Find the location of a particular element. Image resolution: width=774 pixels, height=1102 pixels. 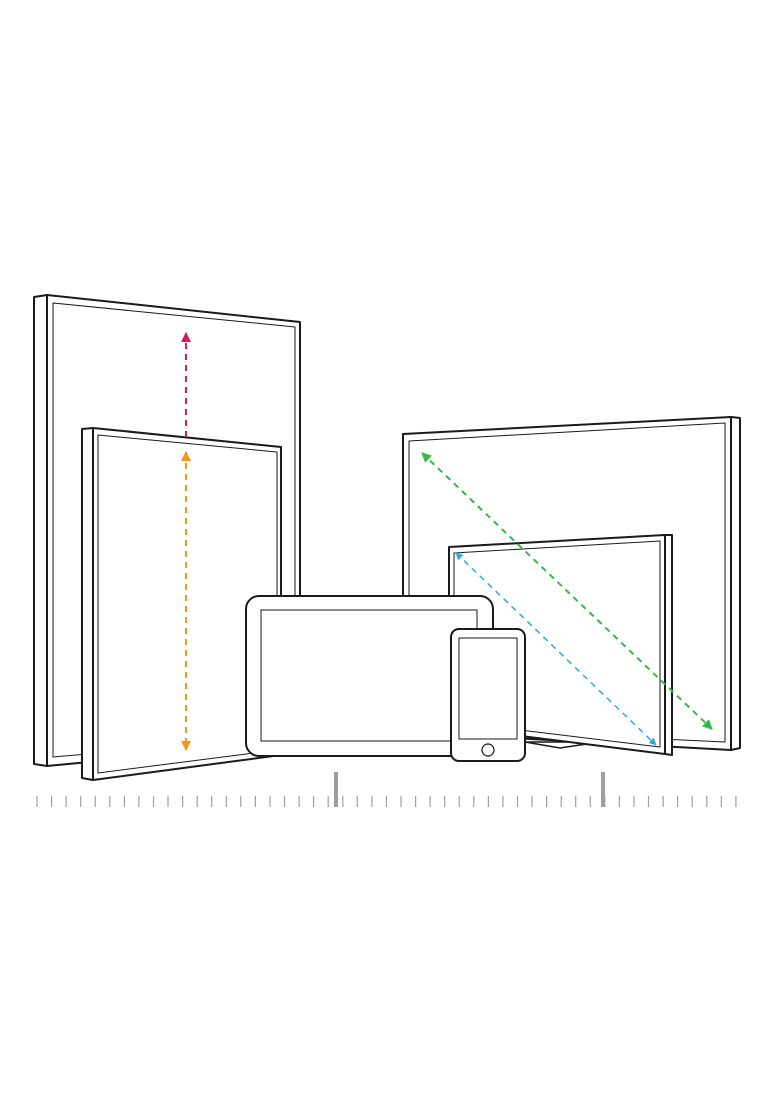

tablet is located at coordinates (369, 676).